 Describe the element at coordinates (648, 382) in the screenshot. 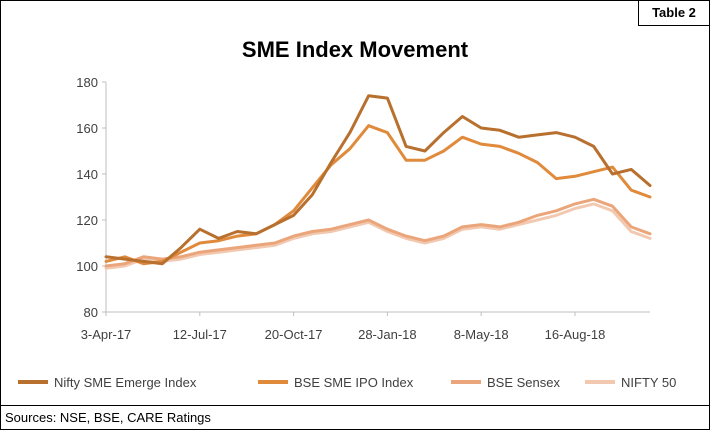

I see `legend-label: NIFTY 50` at that location.